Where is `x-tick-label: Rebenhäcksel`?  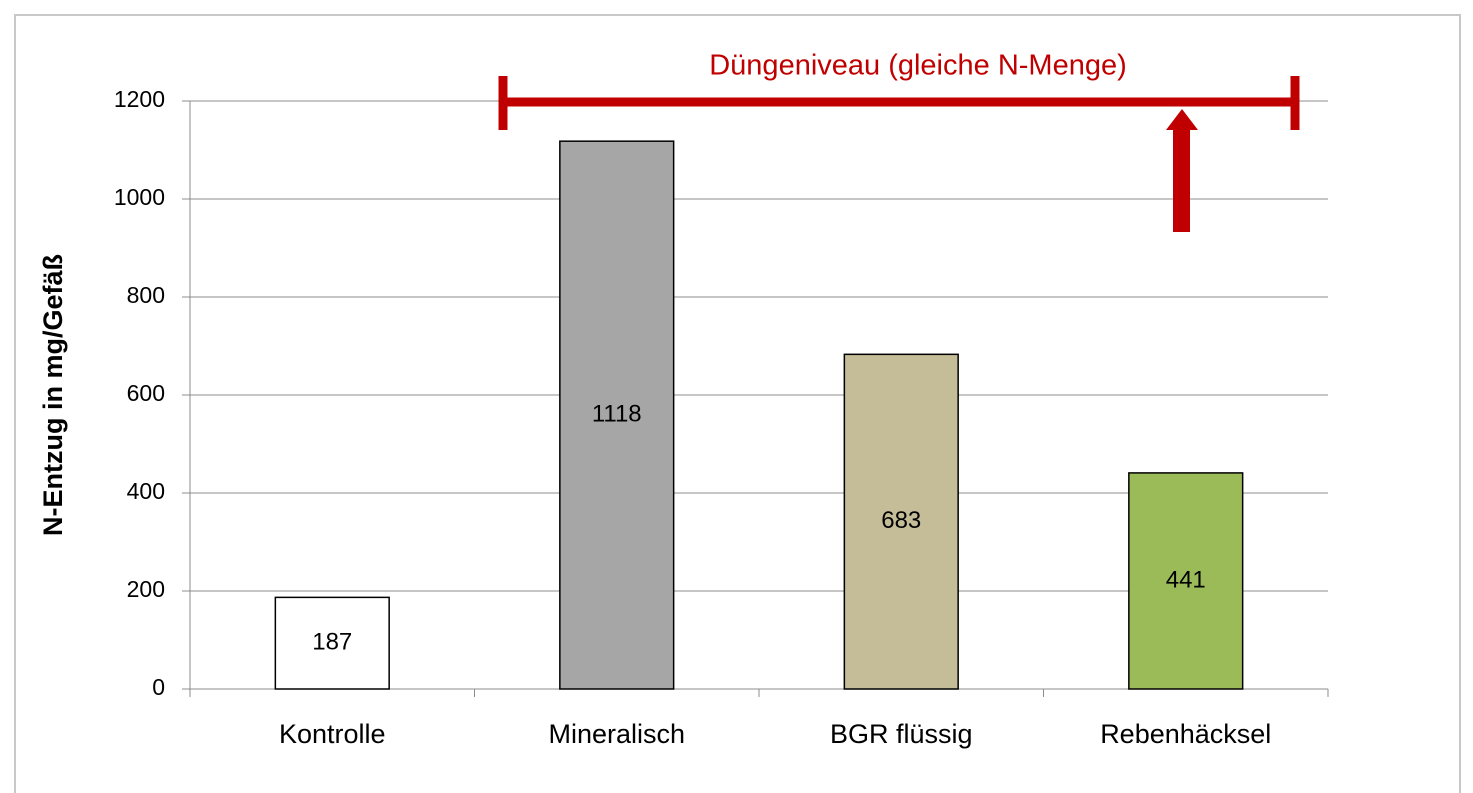
x-tick-label: Rebenhäcksel is located at coordinates (1185, 734).